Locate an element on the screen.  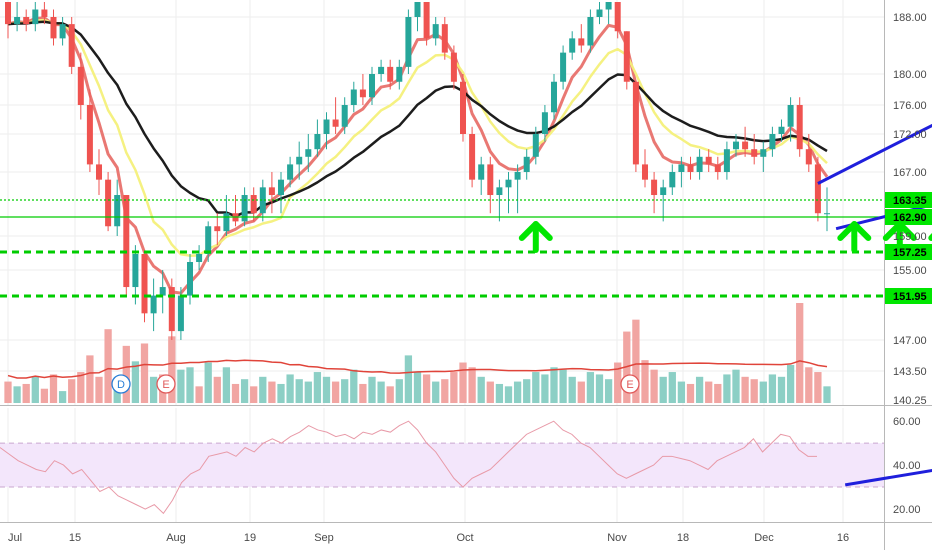
rsi-band-fill is located at coordinates (442, 465).